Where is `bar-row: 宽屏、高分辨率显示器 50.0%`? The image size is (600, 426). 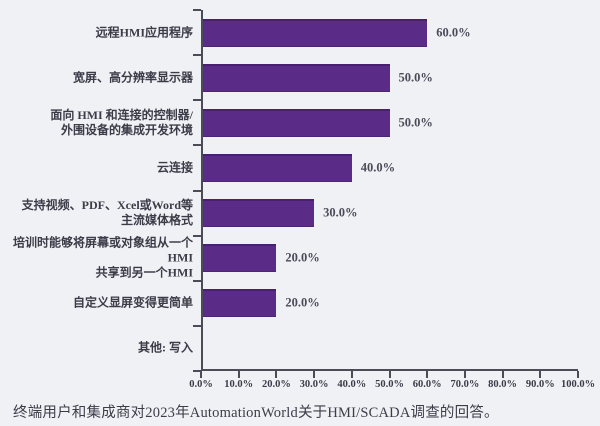
bar-row: 宽屏、高分辨率显示器 50.0% is located at coordinates (300, 77).